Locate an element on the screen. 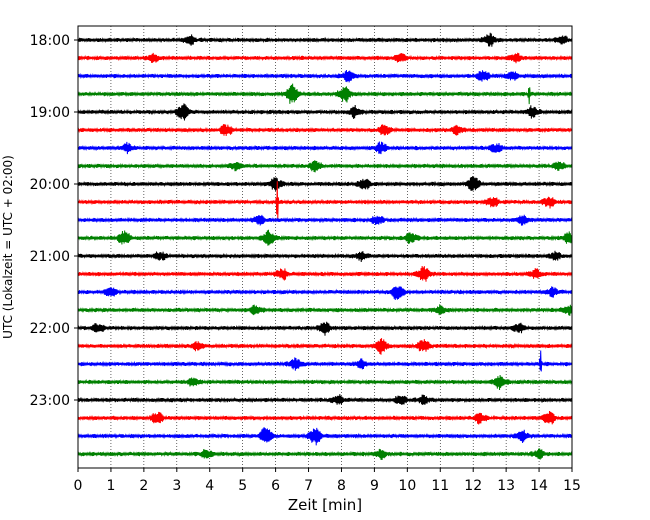 The width and height of the screenshot is (650, 520). x-tick-label: 9 is located at coordinates (374, 486).